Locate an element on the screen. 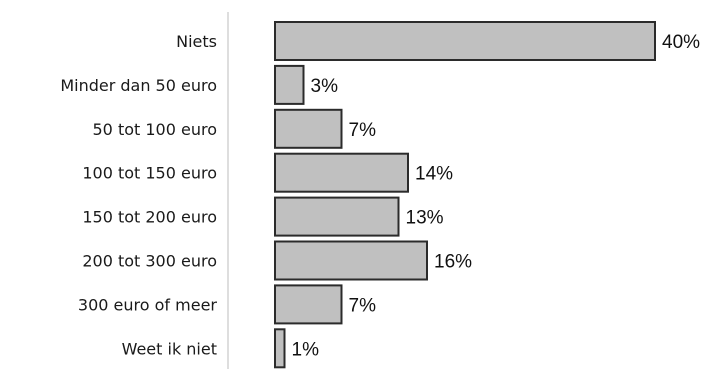 This screenshot has height=369, width=720. value-label: 16% is located at coordinates (453, 262).